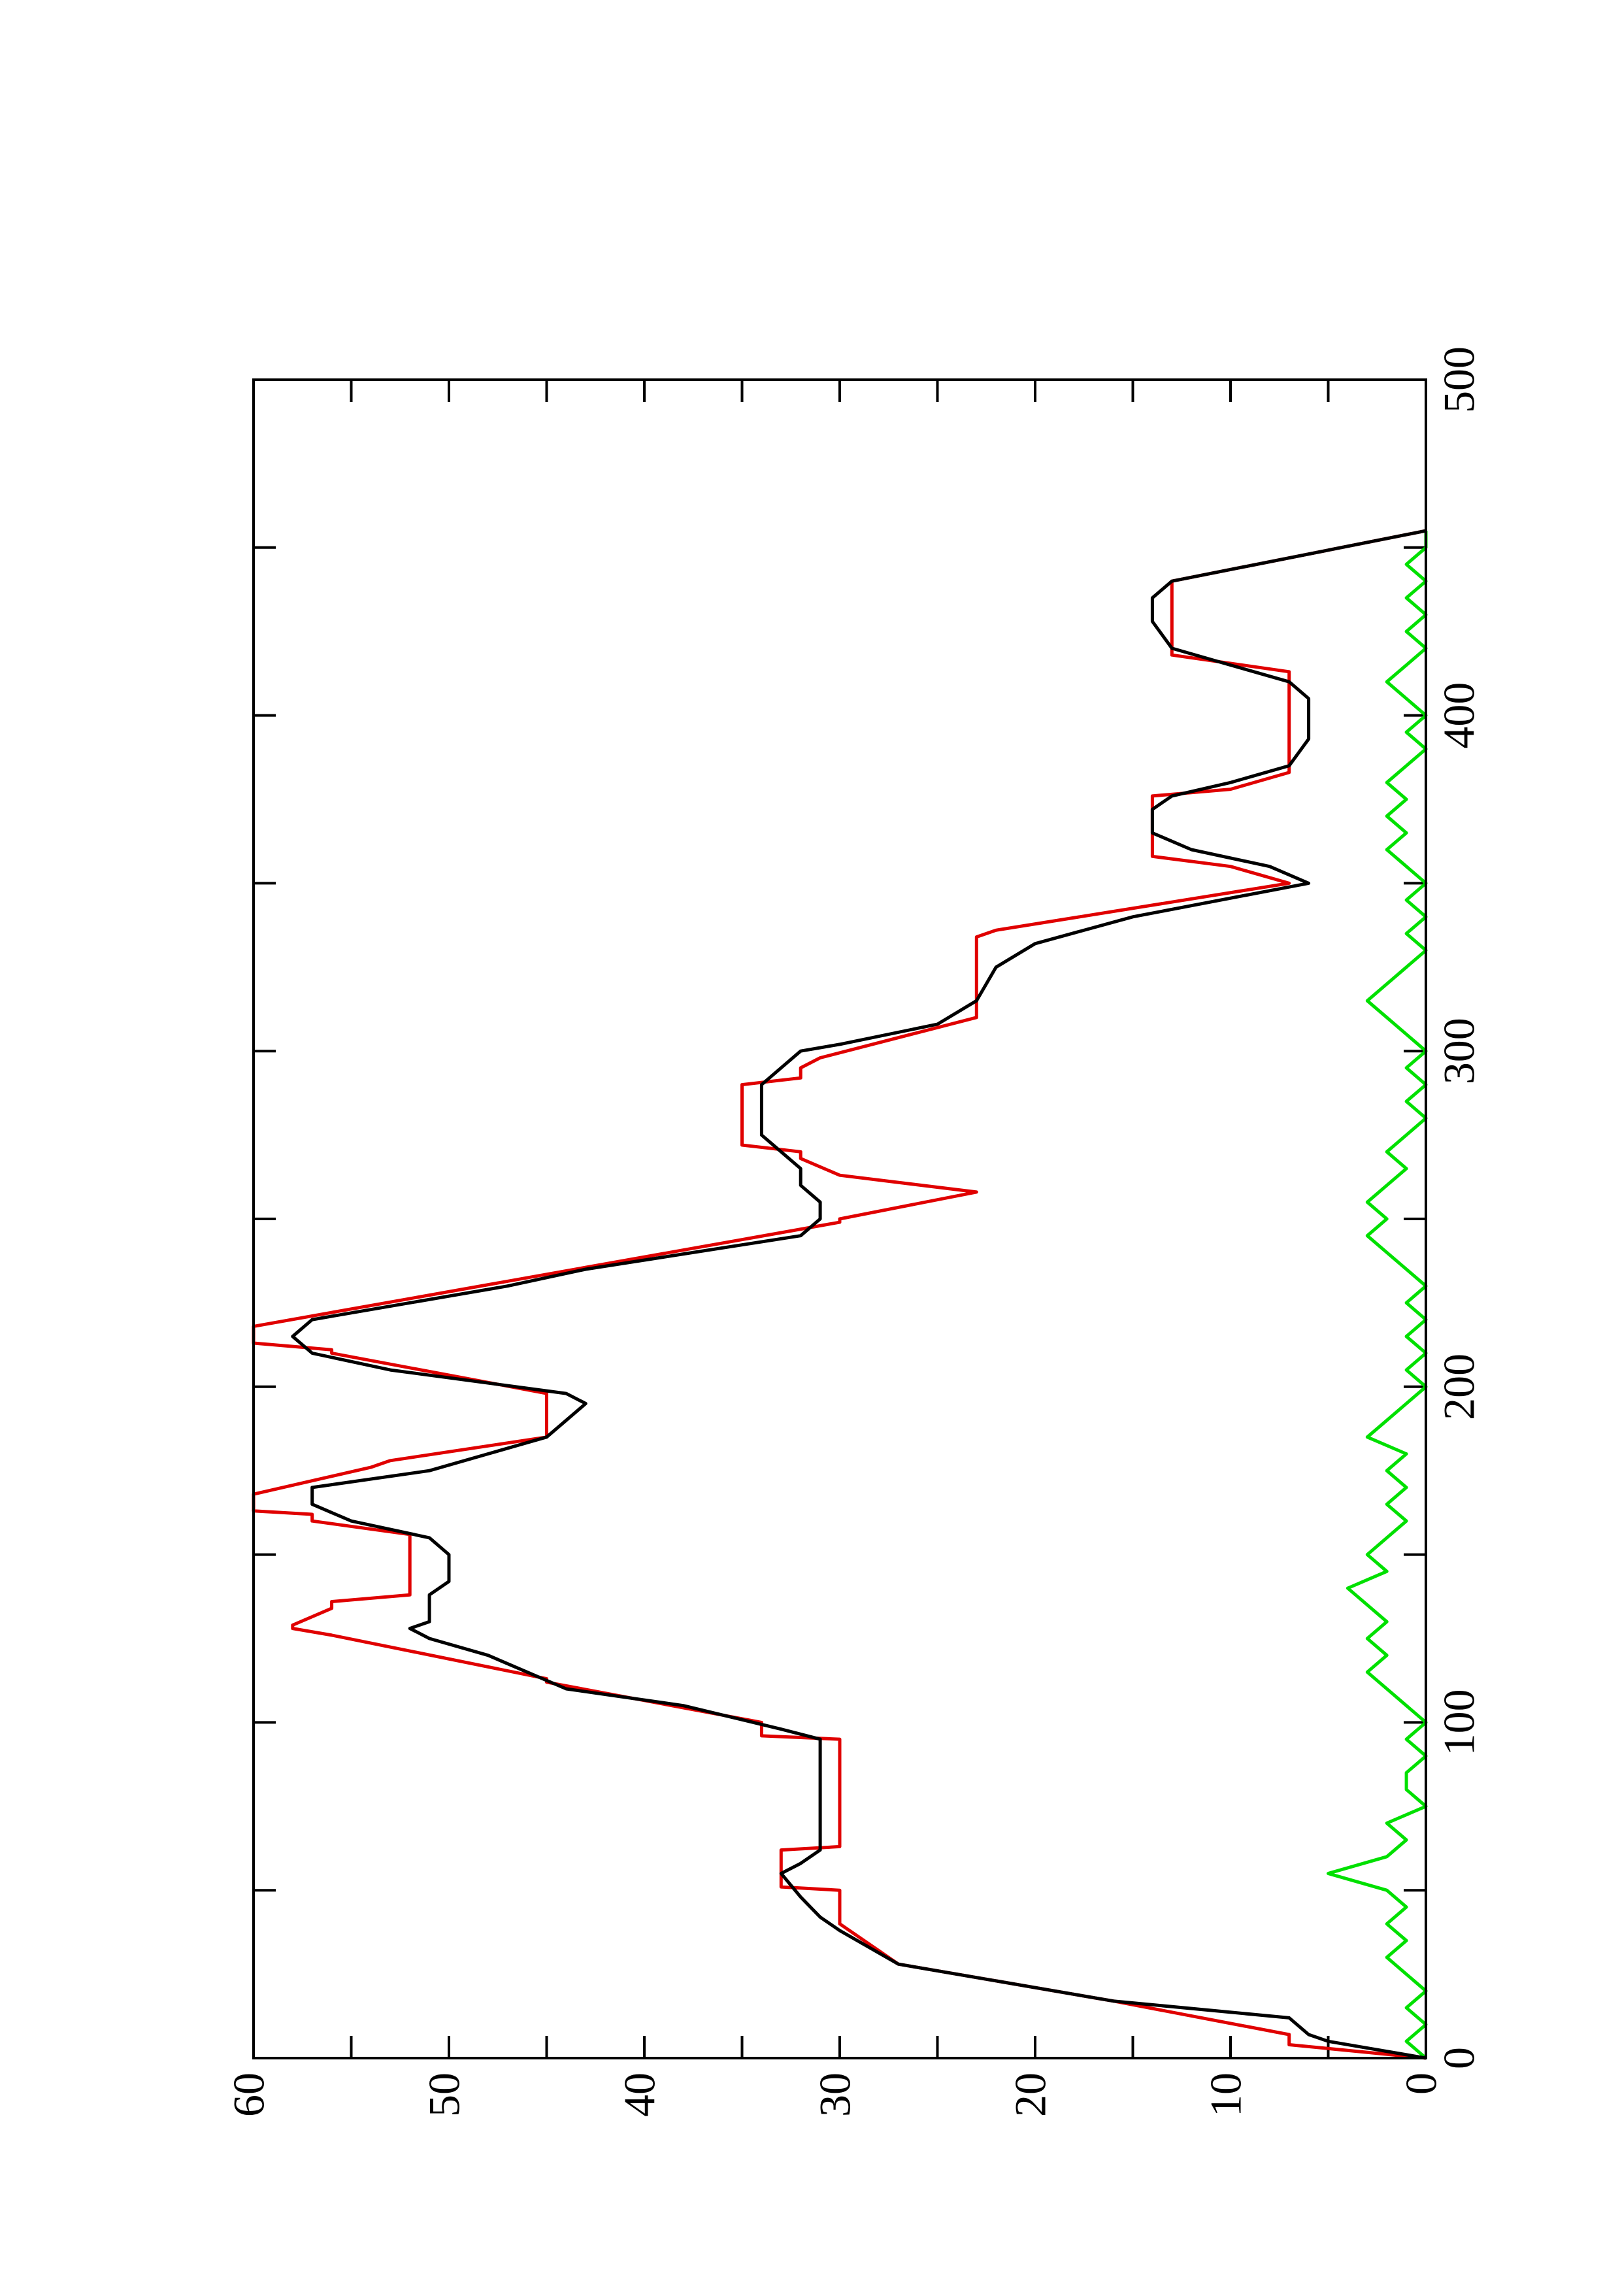 This screenshot has height=2296, width=1620. What do you see at coordinates (1030, 2094) in the screenshot?
I see `y-tick-label: 20` at bounding box center [1030, 2094].